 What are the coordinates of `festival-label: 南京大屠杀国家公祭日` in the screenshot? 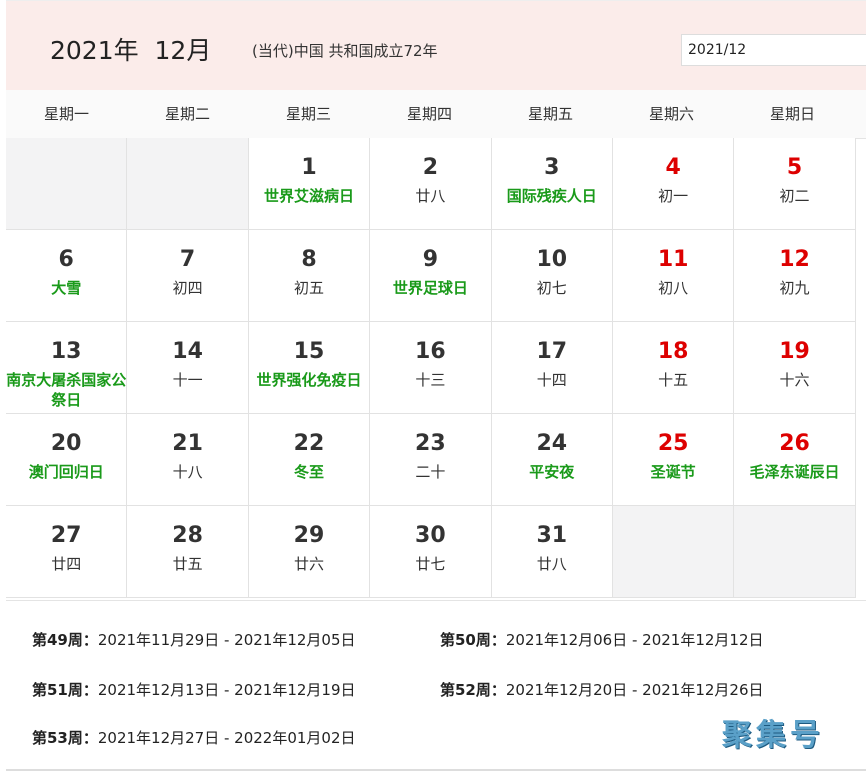 It's located at (66, 390).